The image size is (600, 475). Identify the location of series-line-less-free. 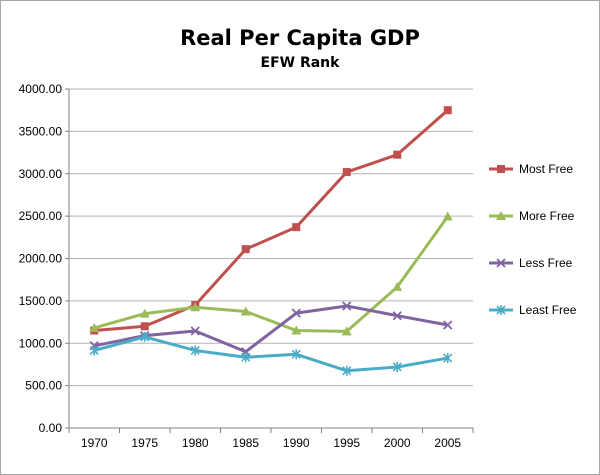
(271, 329).